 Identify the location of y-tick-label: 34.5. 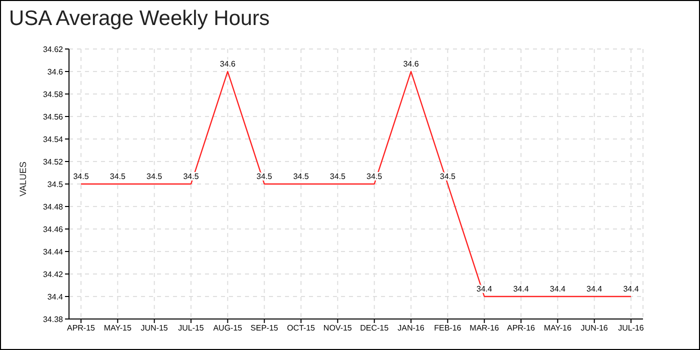
(55, 184).